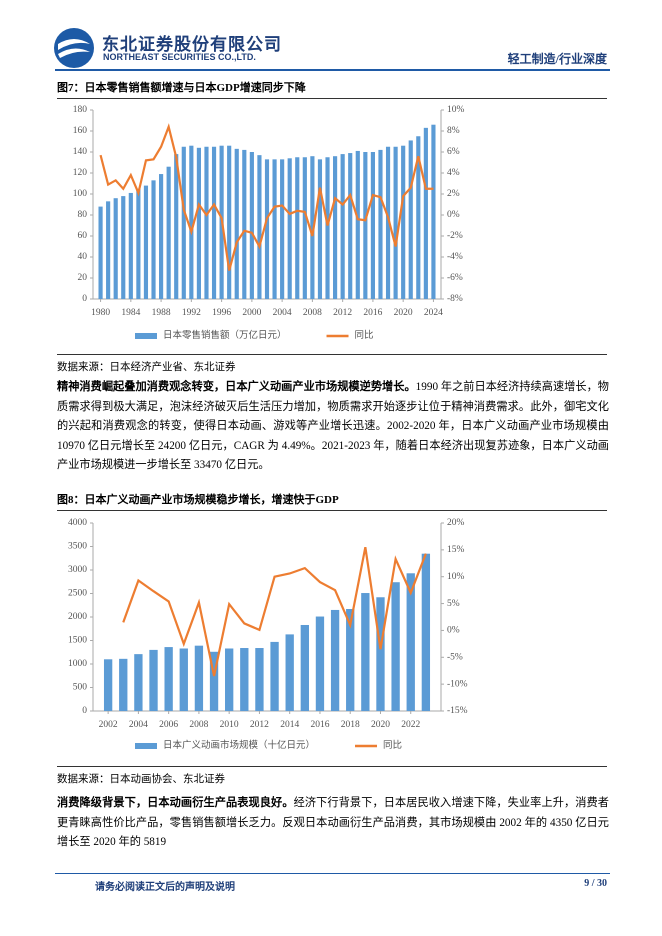 This screenshot has width=662, height=936. What do you see at coordinates (165, 887) in the screenshot?
I see `footer-notice: 请务必阅读正文后的声明及说明` at bounding box center [165, 887].